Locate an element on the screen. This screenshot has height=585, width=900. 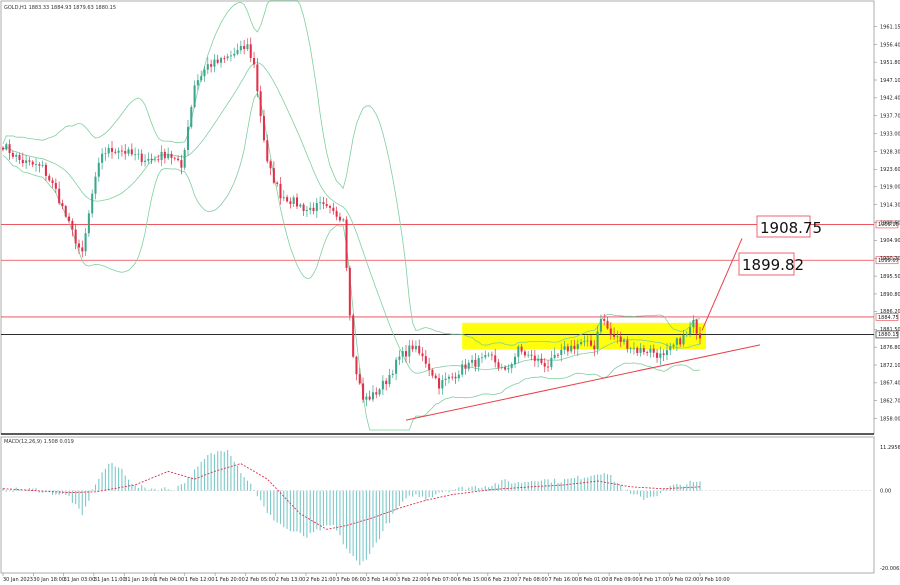
y-tick-label-15: 1890.80 is located at coordinates (890, 295).